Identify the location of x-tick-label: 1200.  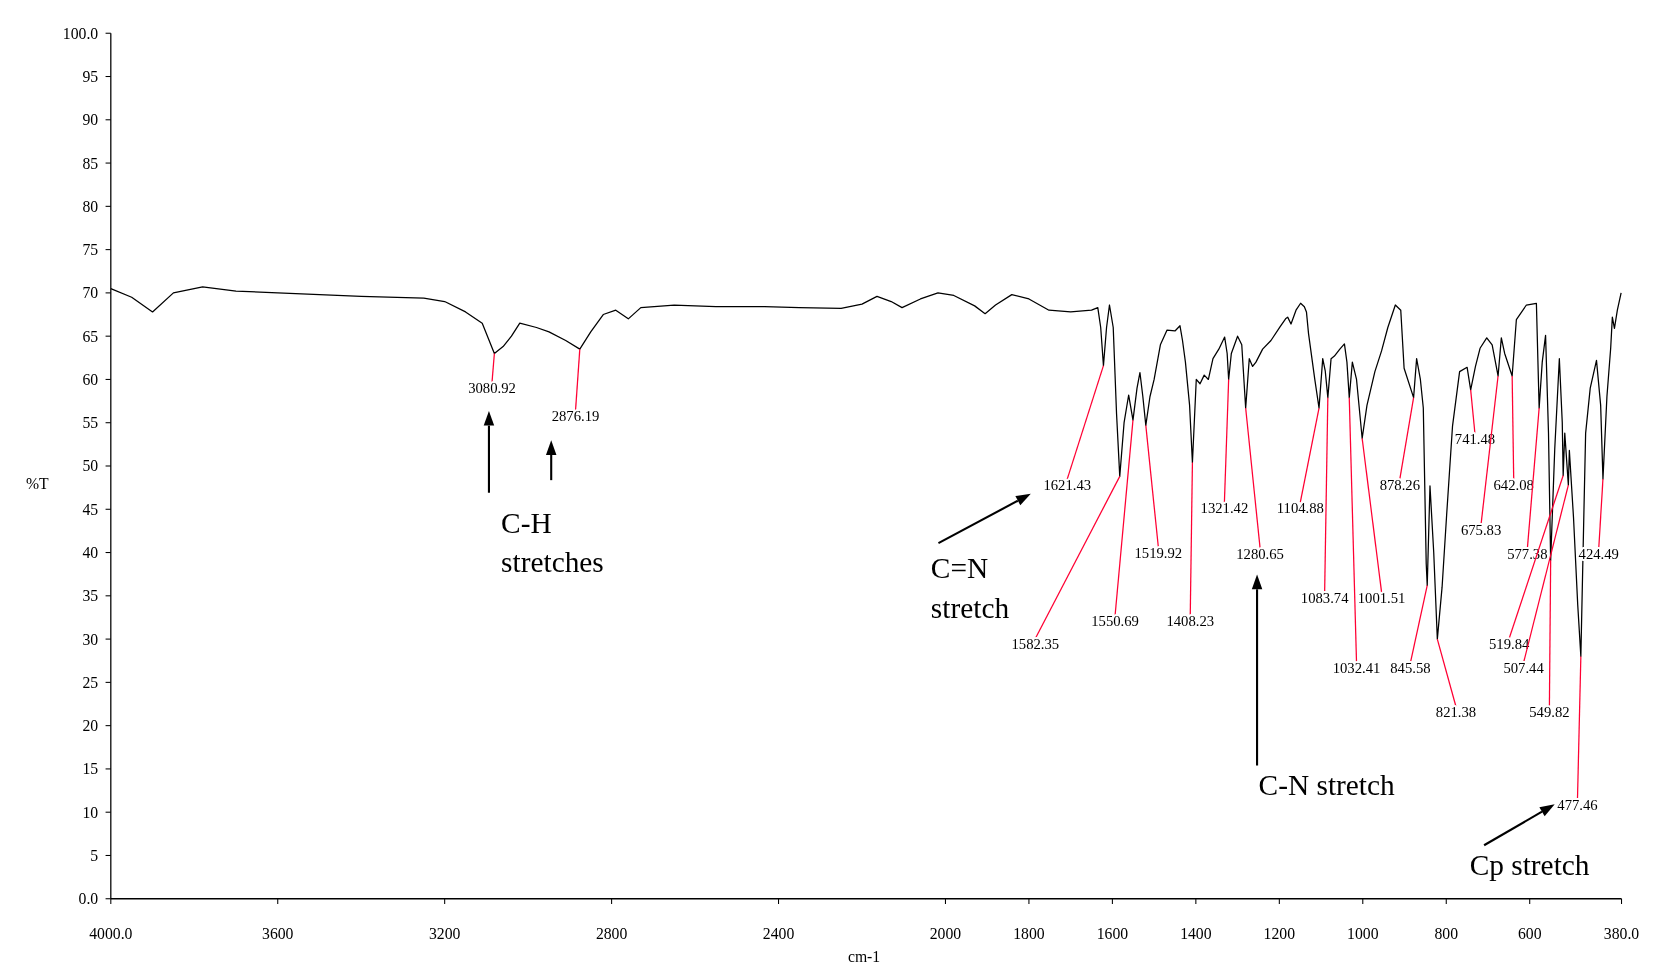
(1279, 933).